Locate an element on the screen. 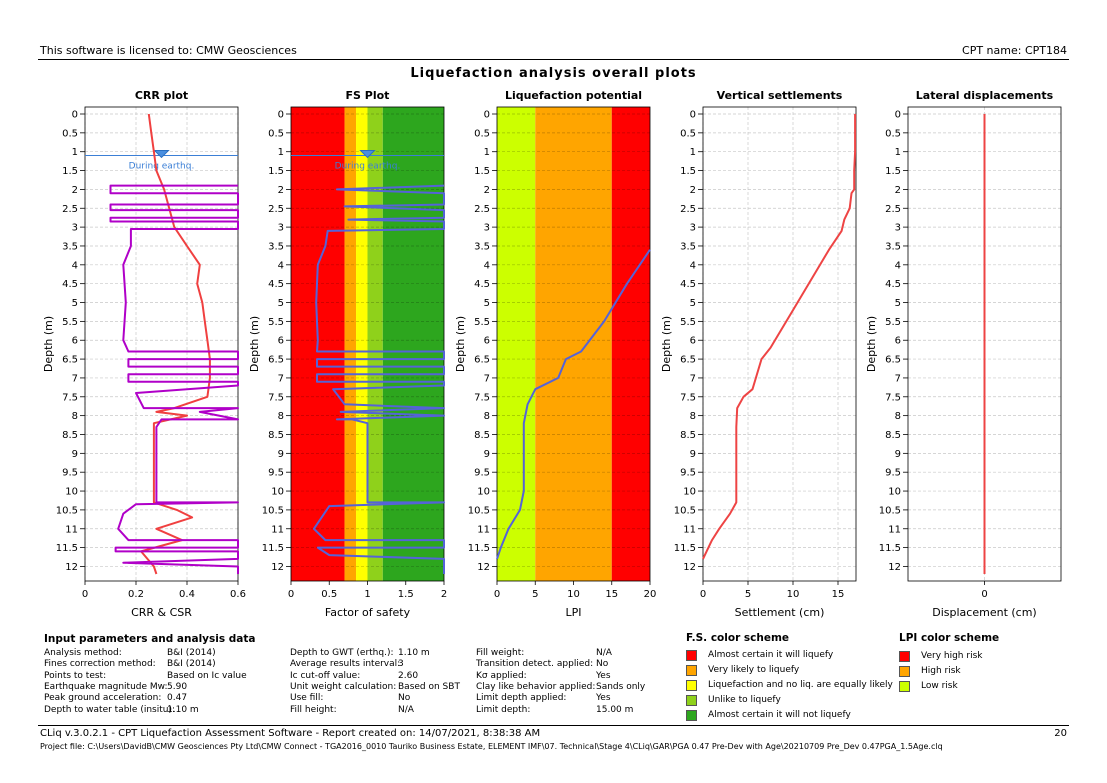  y-tick-label: 6.5 is located at coordinates (70, 360).